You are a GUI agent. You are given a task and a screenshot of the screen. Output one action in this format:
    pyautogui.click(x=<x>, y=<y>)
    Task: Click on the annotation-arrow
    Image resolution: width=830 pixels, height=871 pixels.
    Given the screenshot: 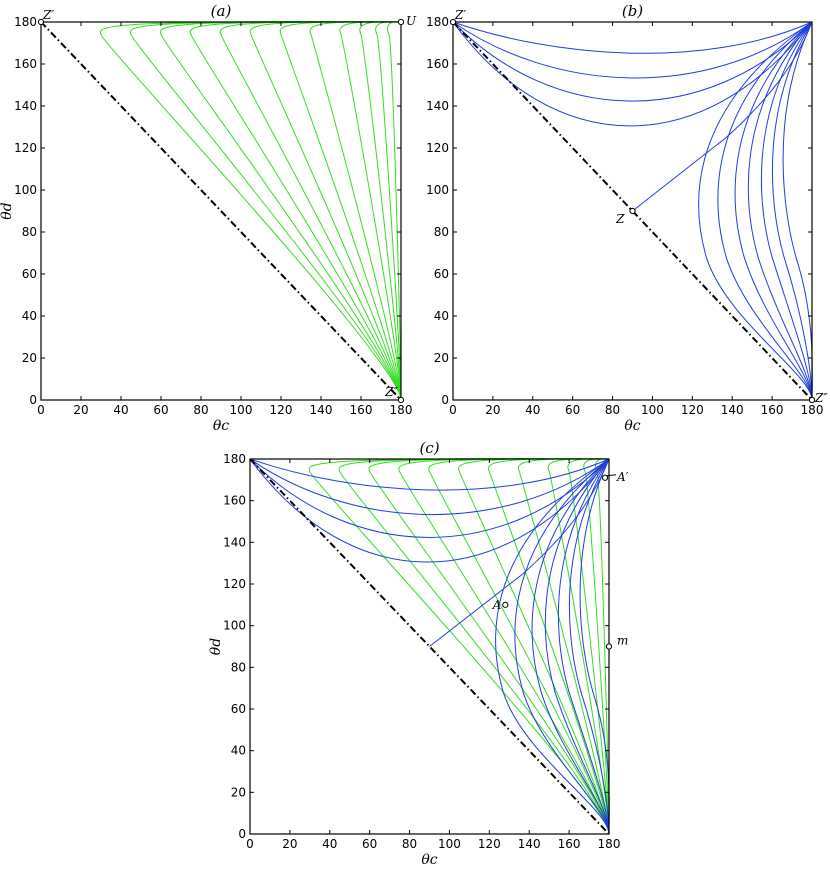 What is the action you would take?
    pyautogui.click(x=611, y=475)
    